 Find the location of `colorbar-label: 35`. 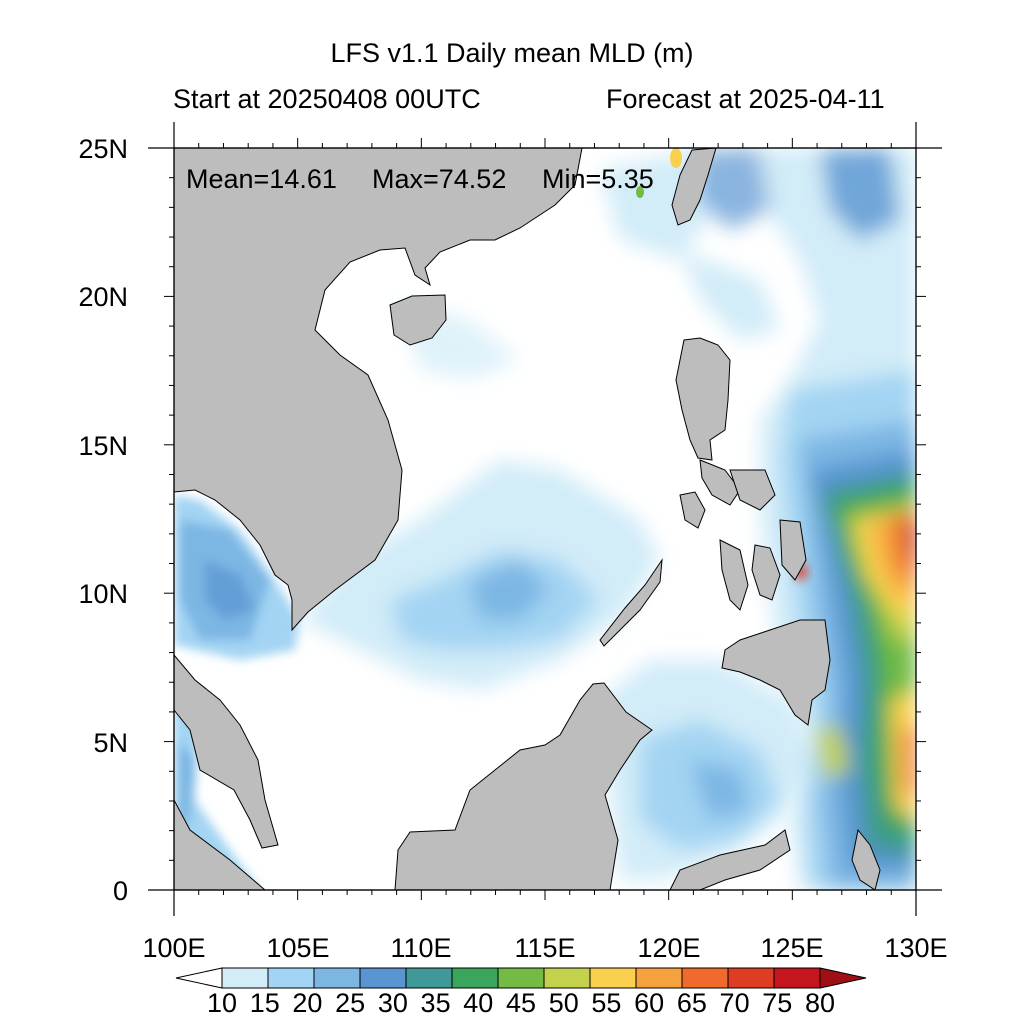

colorbar-label: 35 is located at coordinates (436, 1003).